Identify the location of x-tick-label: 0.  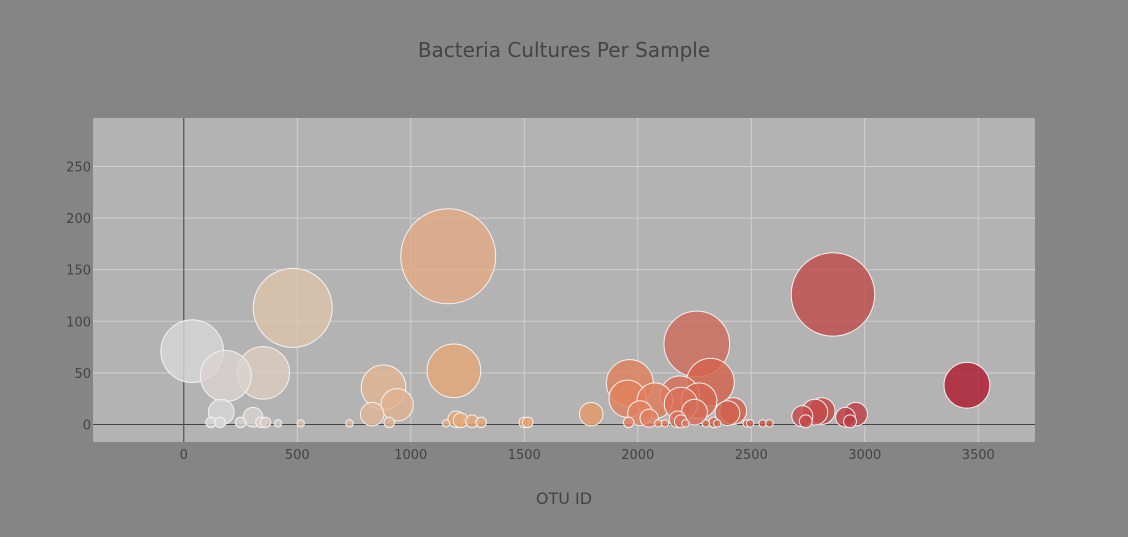
(184, 455).